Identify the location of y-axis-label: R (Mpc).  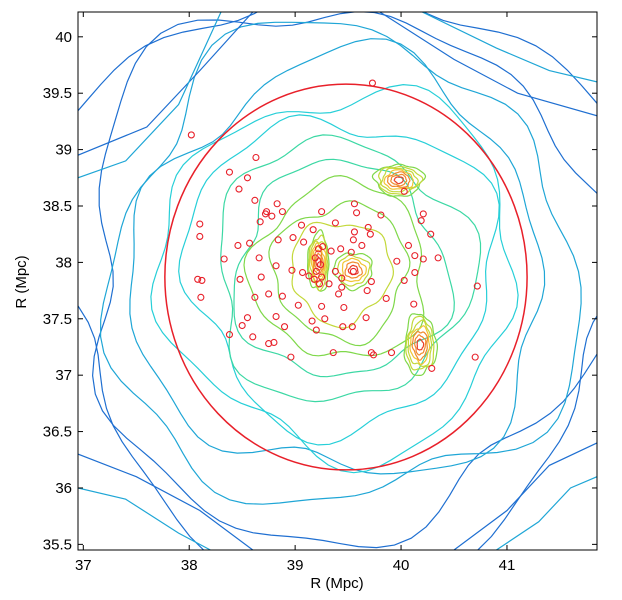
(21, 281).